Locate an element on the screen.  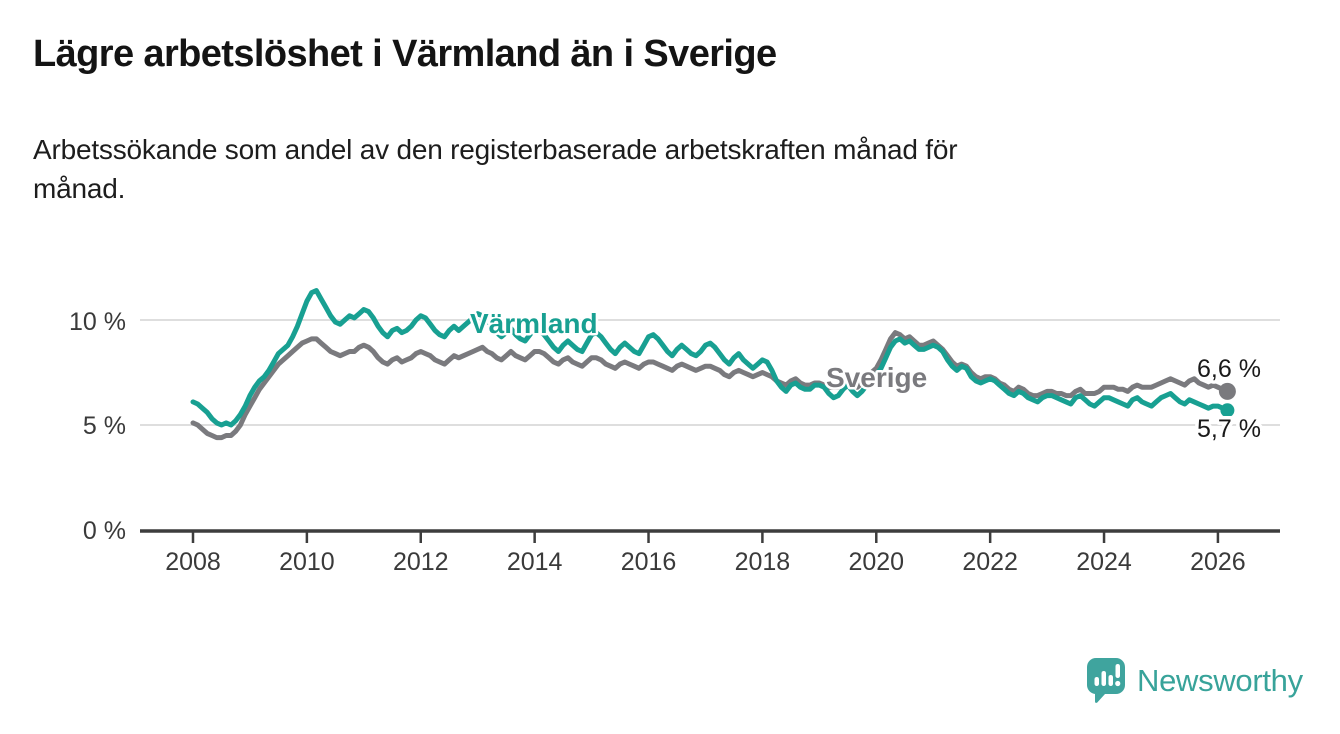
gridlines is located at coordinates (710, 372).